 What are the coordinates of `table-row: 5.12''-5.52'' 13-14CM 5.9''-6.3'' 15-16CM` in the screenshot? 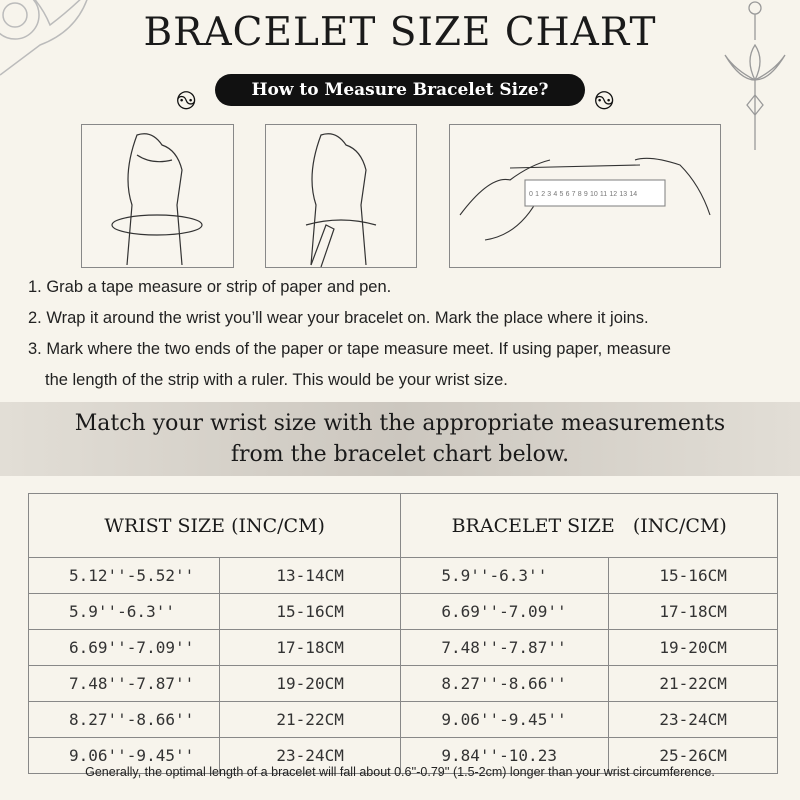 It's located at (403, 575).